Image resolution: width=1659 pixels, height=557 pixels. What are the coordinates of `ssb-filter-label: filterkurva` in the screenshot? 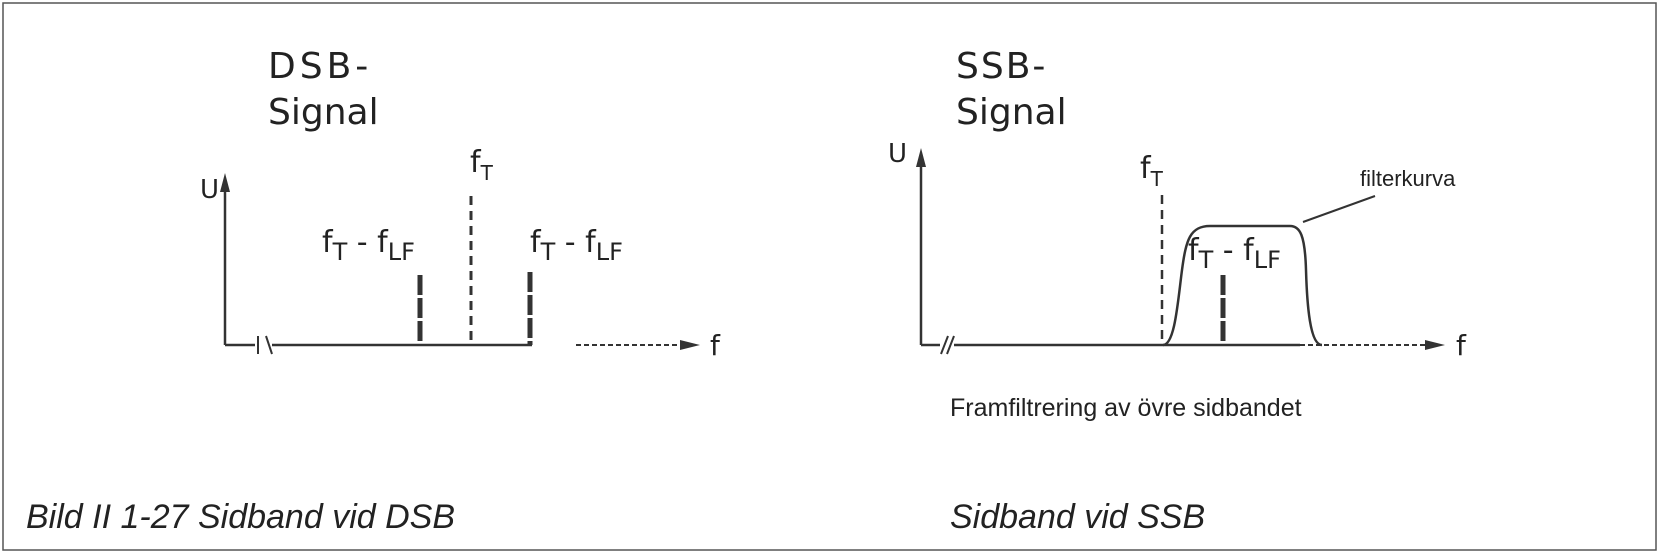 It's located at (1408, 178).